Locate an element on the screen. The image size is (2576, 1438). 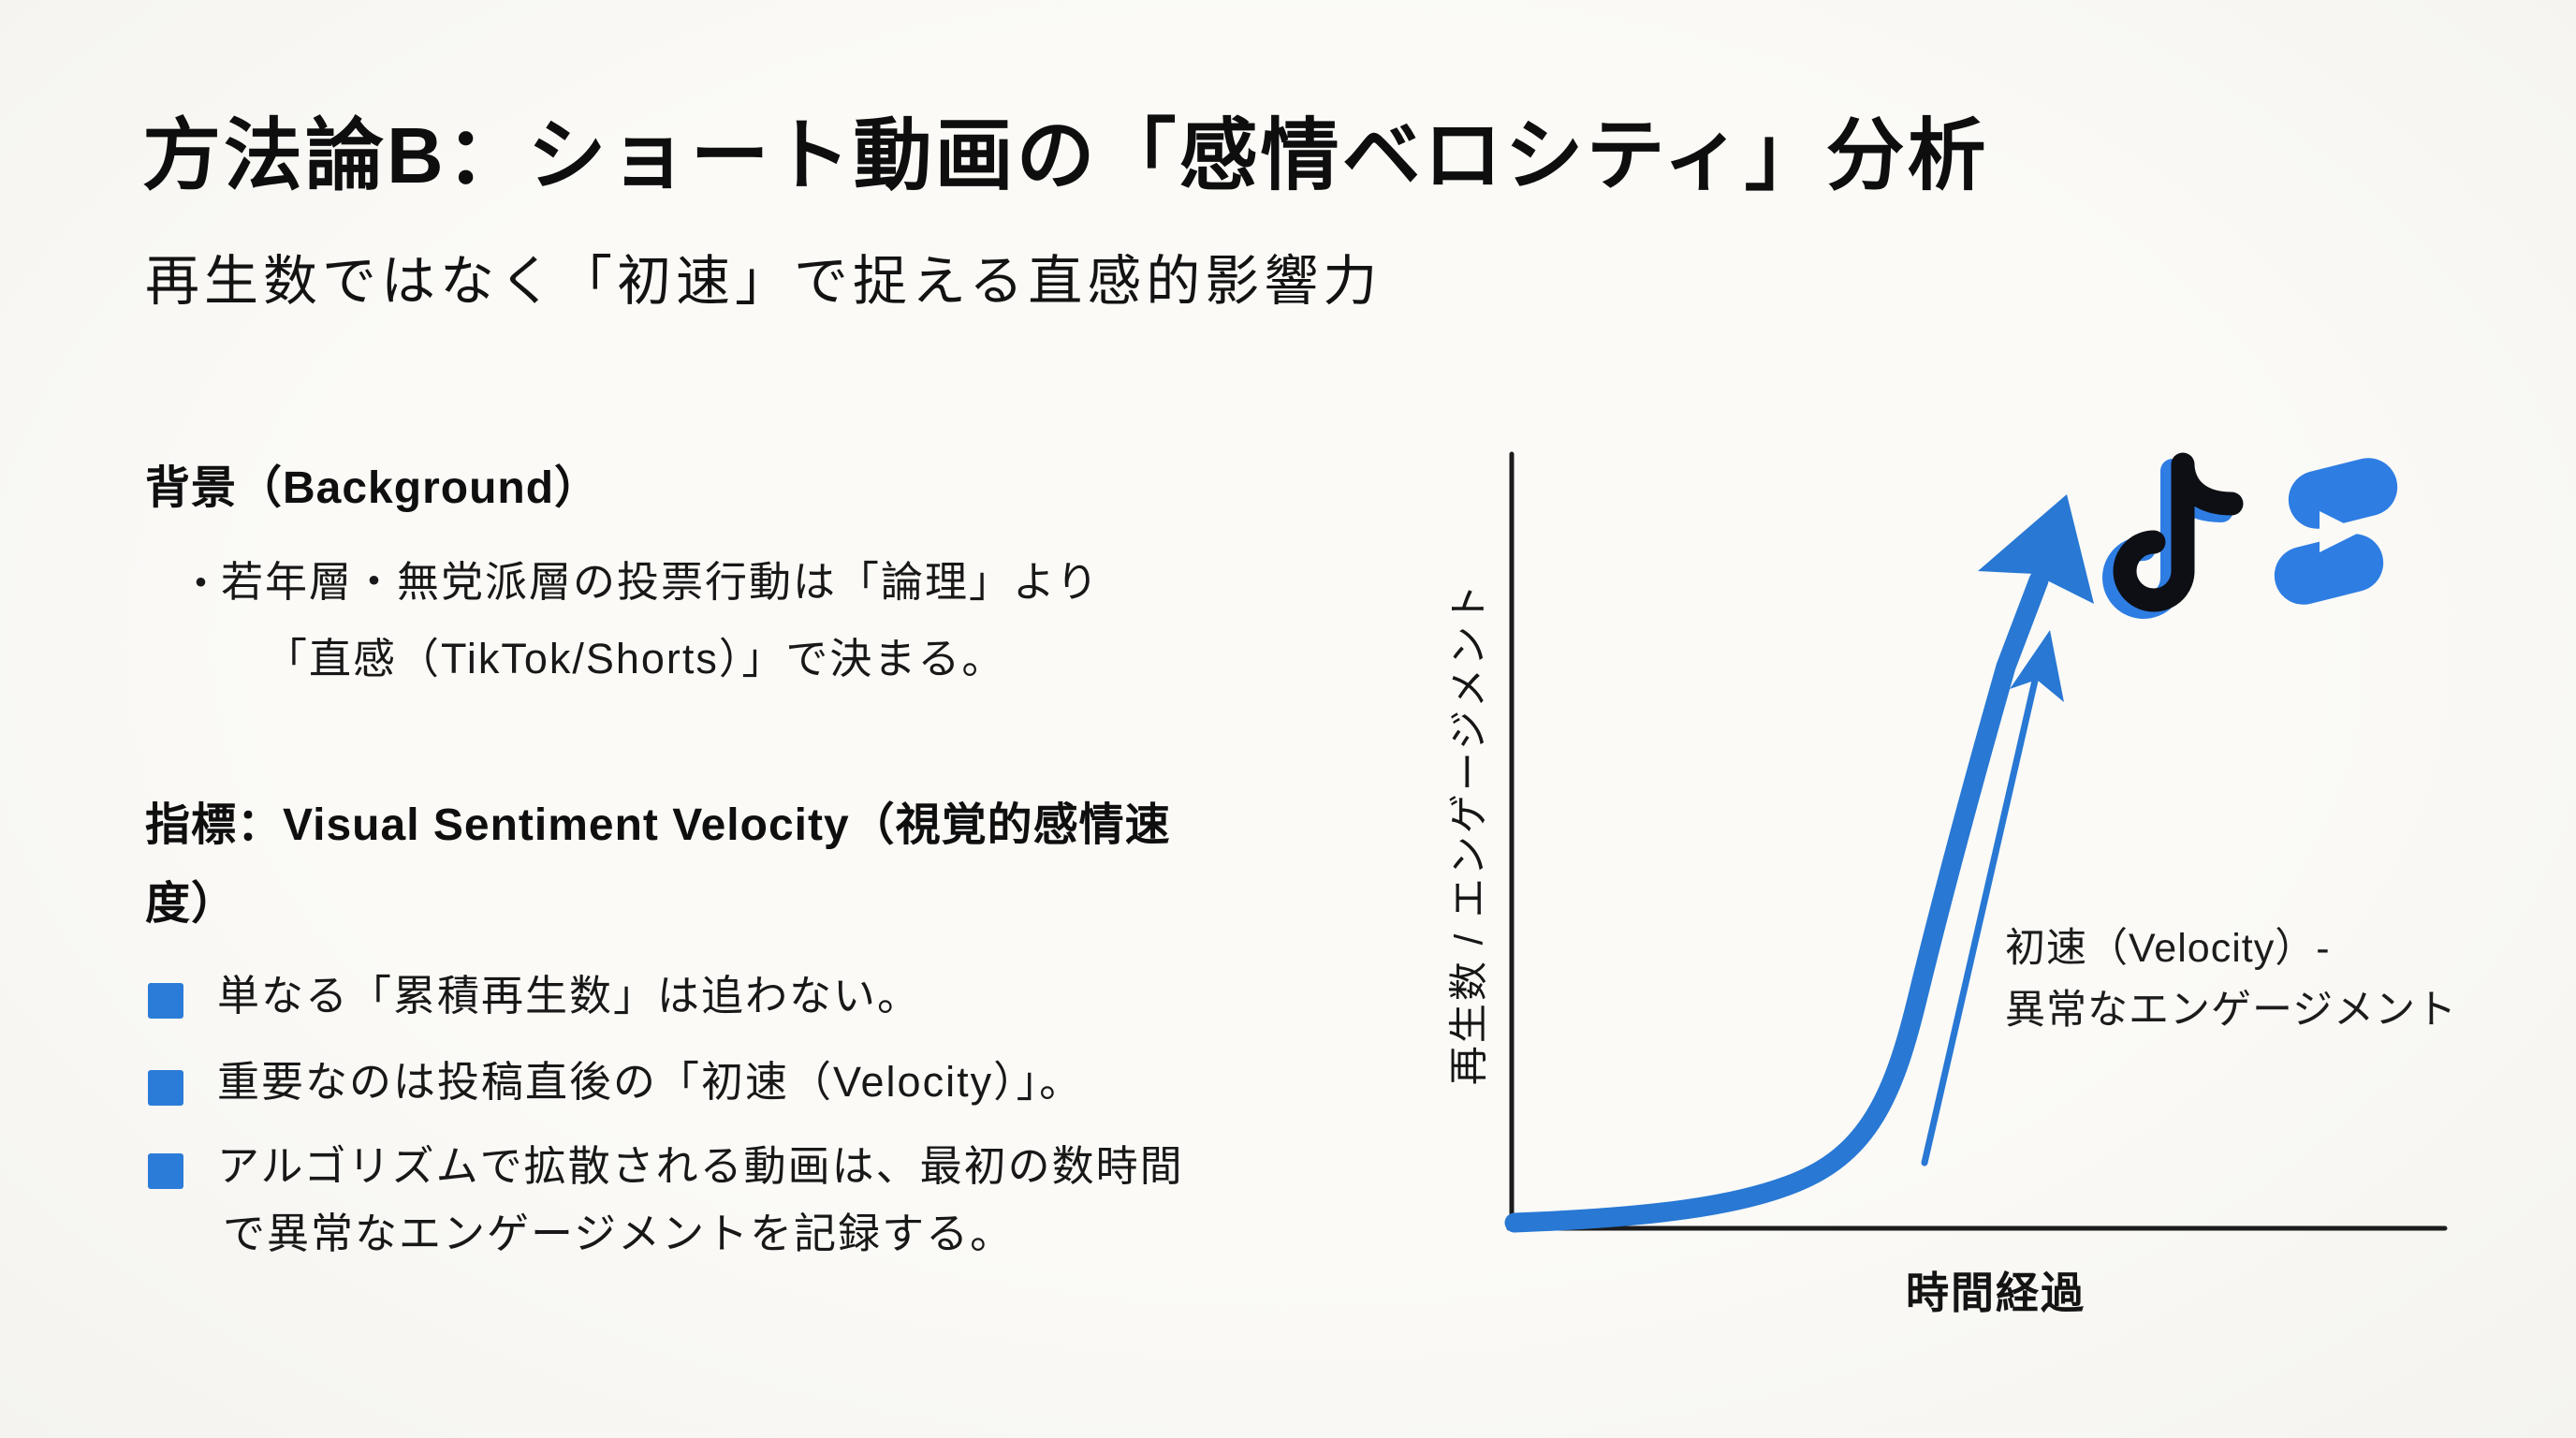
page-title: 方法論B：ショート動画の「感情ベロシティ」分析 is located at coordinates (1065, 155).